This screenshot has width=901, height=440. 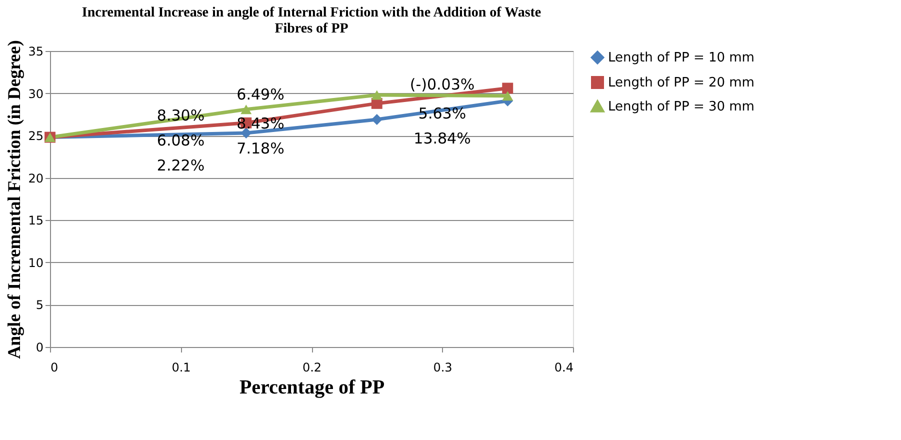 I want to click on legend-label: Length of PP = 20 mm, so click(x=681, y=83).